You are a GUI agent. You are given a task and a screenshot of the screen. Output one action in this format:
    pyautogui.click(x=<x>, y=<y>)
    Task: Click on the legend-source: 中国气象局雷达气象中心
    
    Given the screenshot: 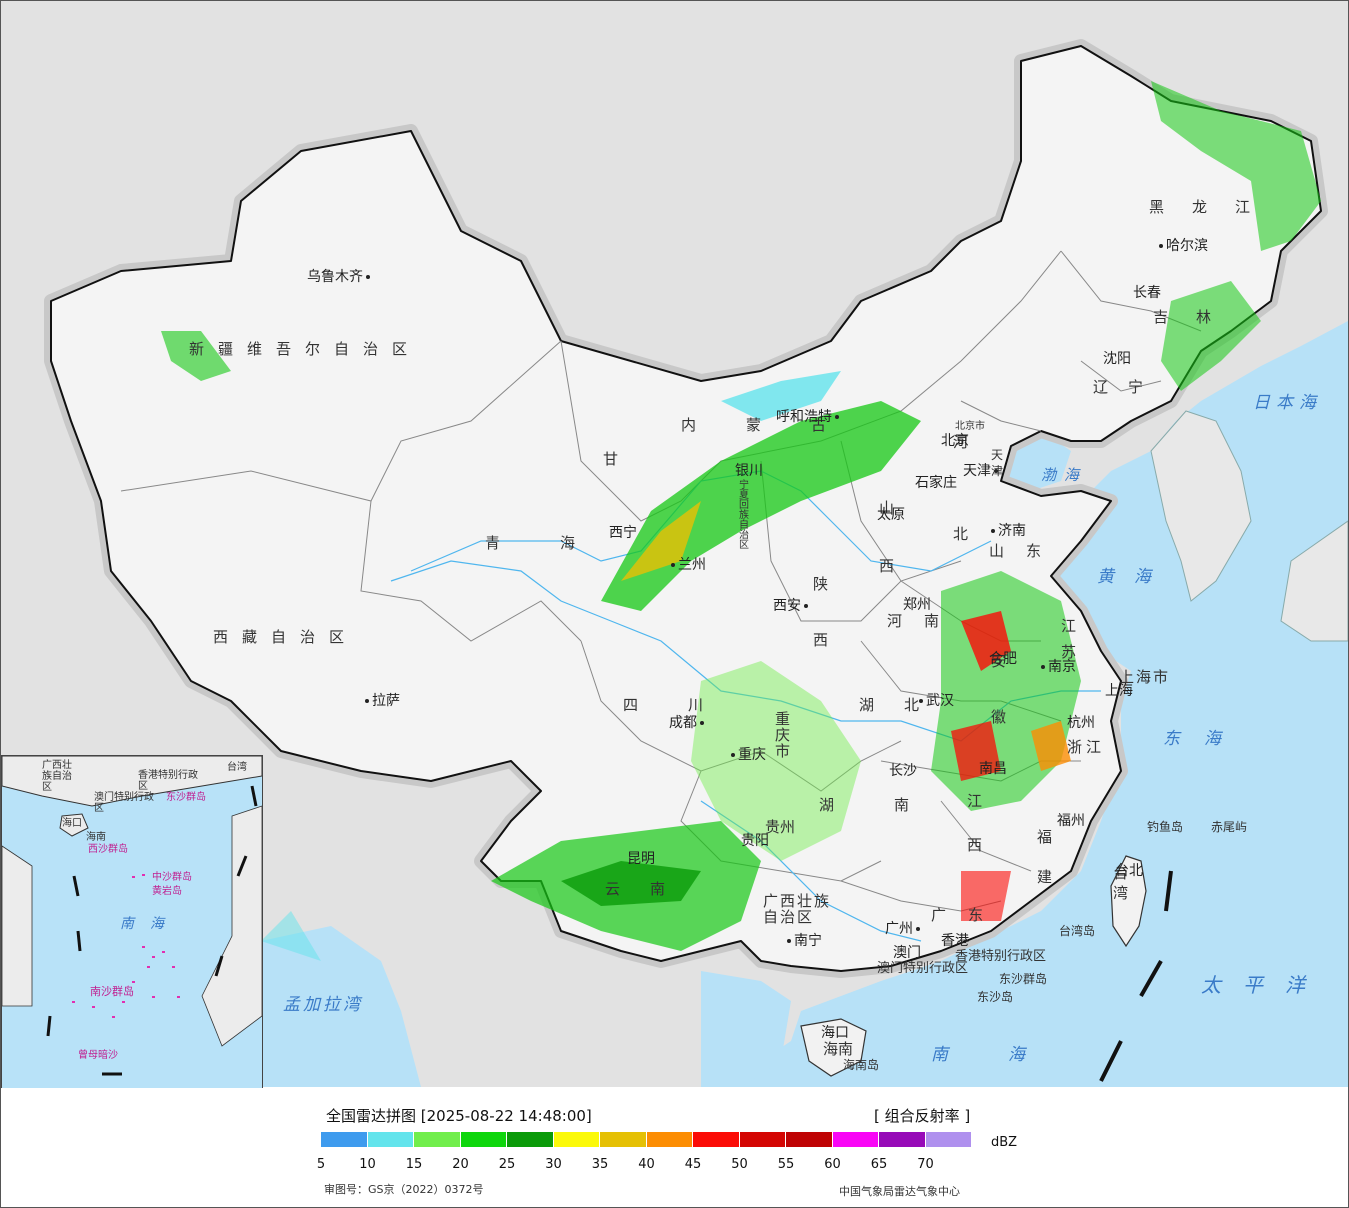 What is the action you would take?
    pyautogui.click(x=899, y=1191)
    